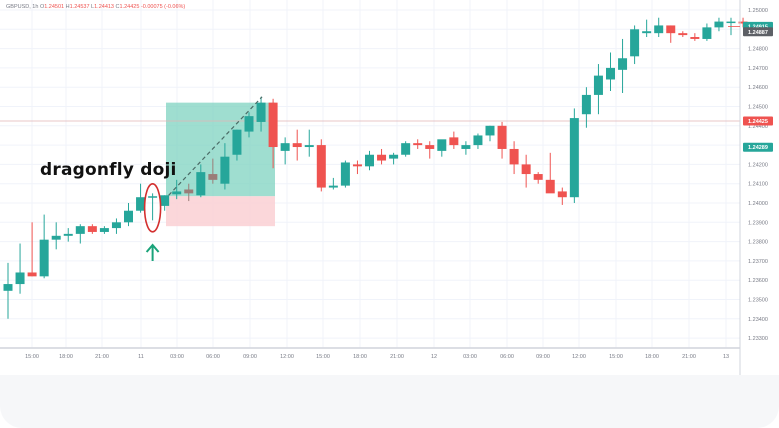 The width and height of the screenshot is (779, 428). Describe the element at coordinates (215, 146) in the screenshot. I see `trend-line` at that location.